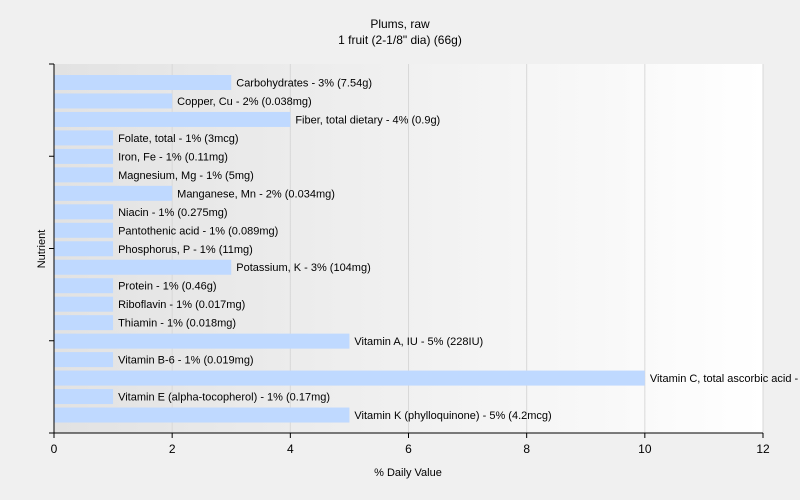  I want to click on bar-label: Potassium, K - 3% (104mg), so click(303, 268).